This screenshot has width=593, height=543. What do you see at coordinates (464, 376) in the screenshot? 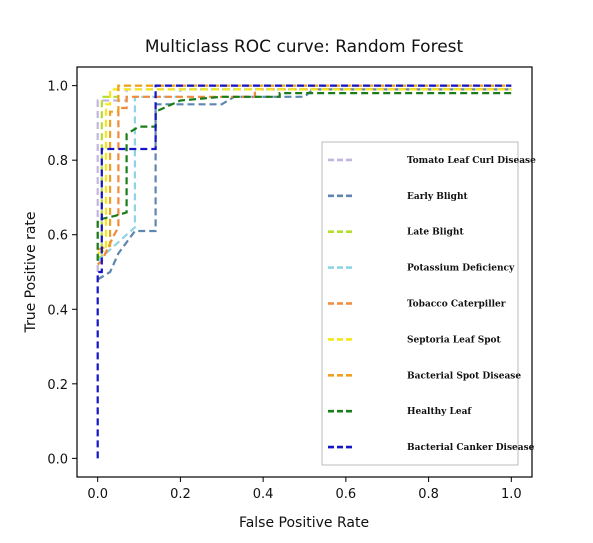
I see `legend-label-7: Bacterial Spot Disease` at bounding box center [464, 376].